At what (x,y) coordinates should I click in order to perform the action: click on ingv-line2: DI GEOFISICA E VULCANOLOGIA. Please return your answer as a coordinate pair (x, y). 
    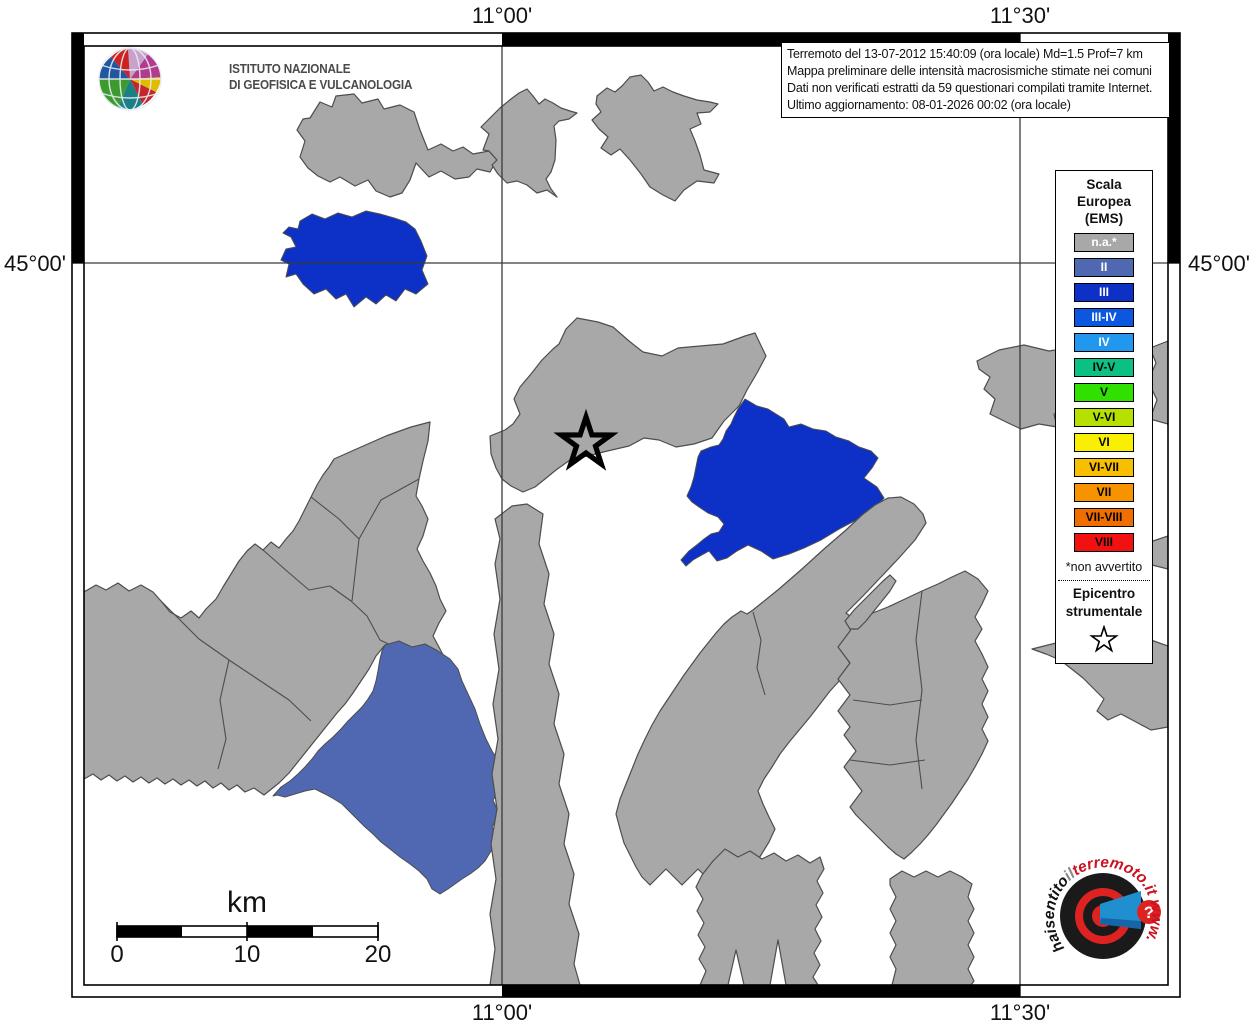
    Looking at the image, I should click on (321, 84).